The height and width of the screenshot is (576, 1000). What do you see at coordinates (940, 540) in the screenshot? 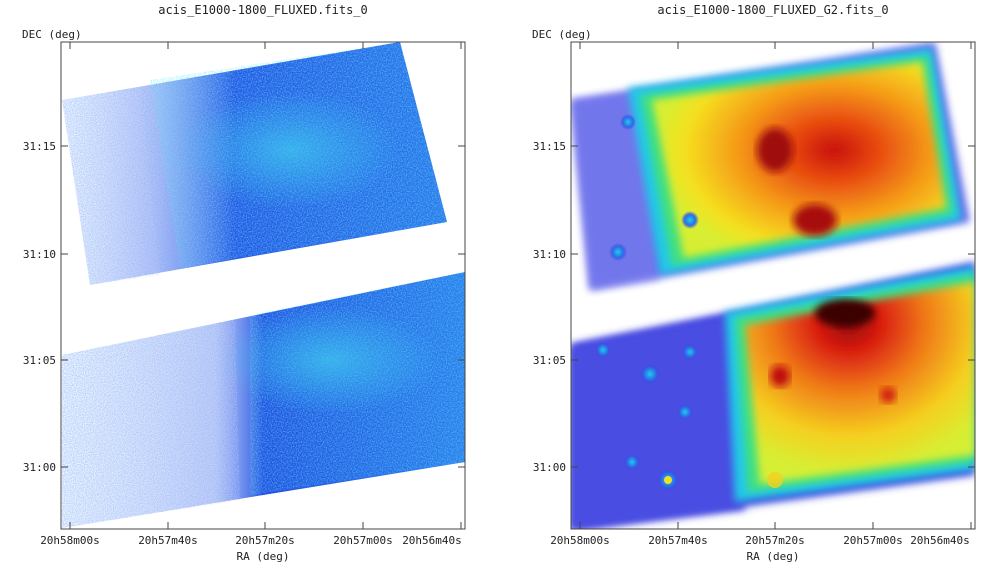
I see `panel-right-xtick: 20h56m40s` at bounding box center [940, 540].